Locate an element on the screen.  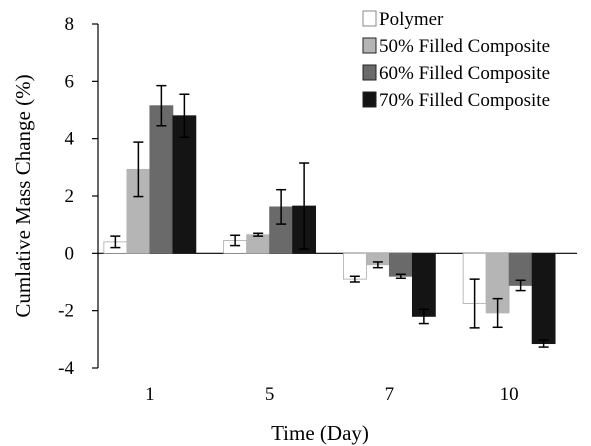
legend-label: 50% Filled Composite is located at coordinates (464, 46).